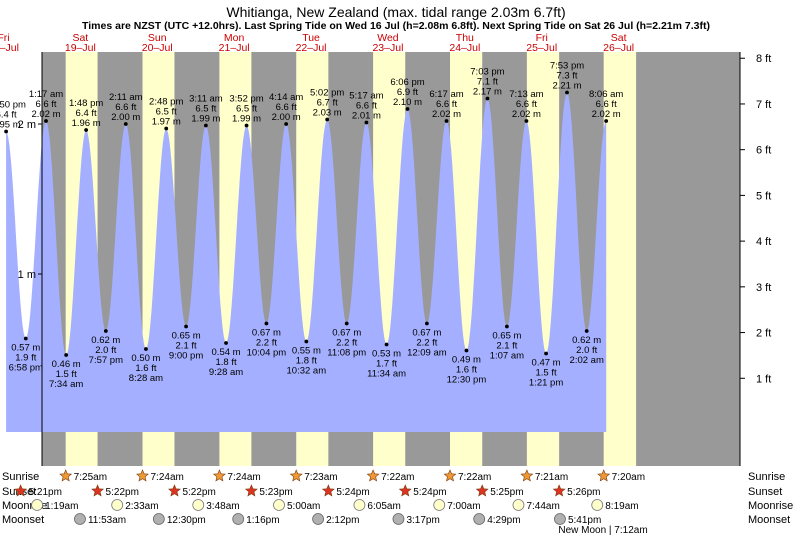 The width and height of the screenshot is (793, 544). I want to click on low-tide-m-label: 0.62 m, so click(105, 340).